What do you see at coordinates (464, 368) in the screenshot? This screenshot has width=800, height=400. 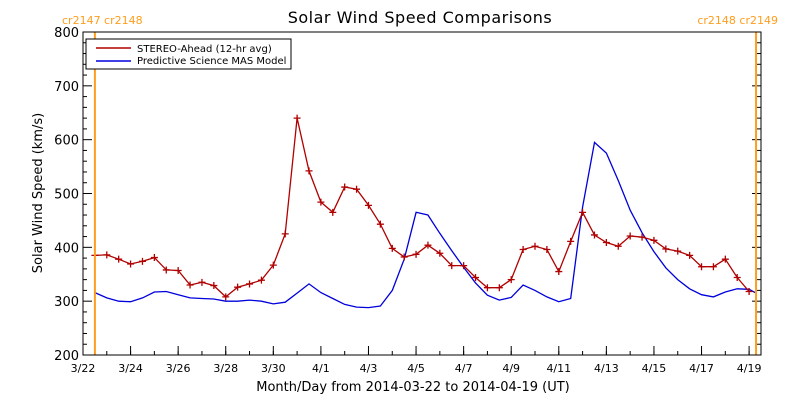 I see `x-tick-label: 4/7` at bounding box center [464, 368].